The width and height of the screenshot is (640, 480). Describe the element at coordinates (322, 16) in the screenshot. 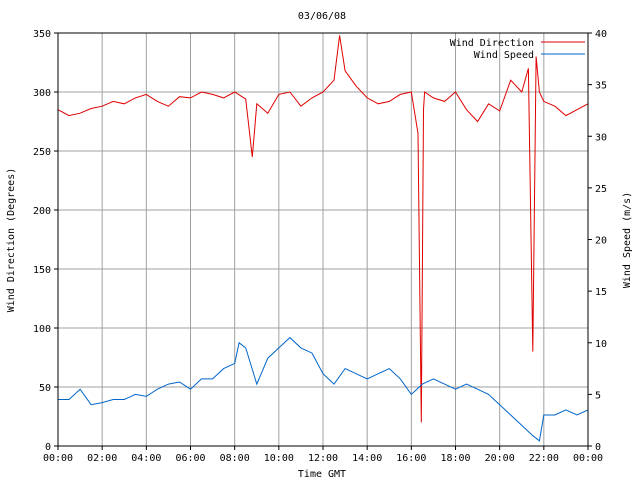

I see `chart-title: 03/06/08` at that location.